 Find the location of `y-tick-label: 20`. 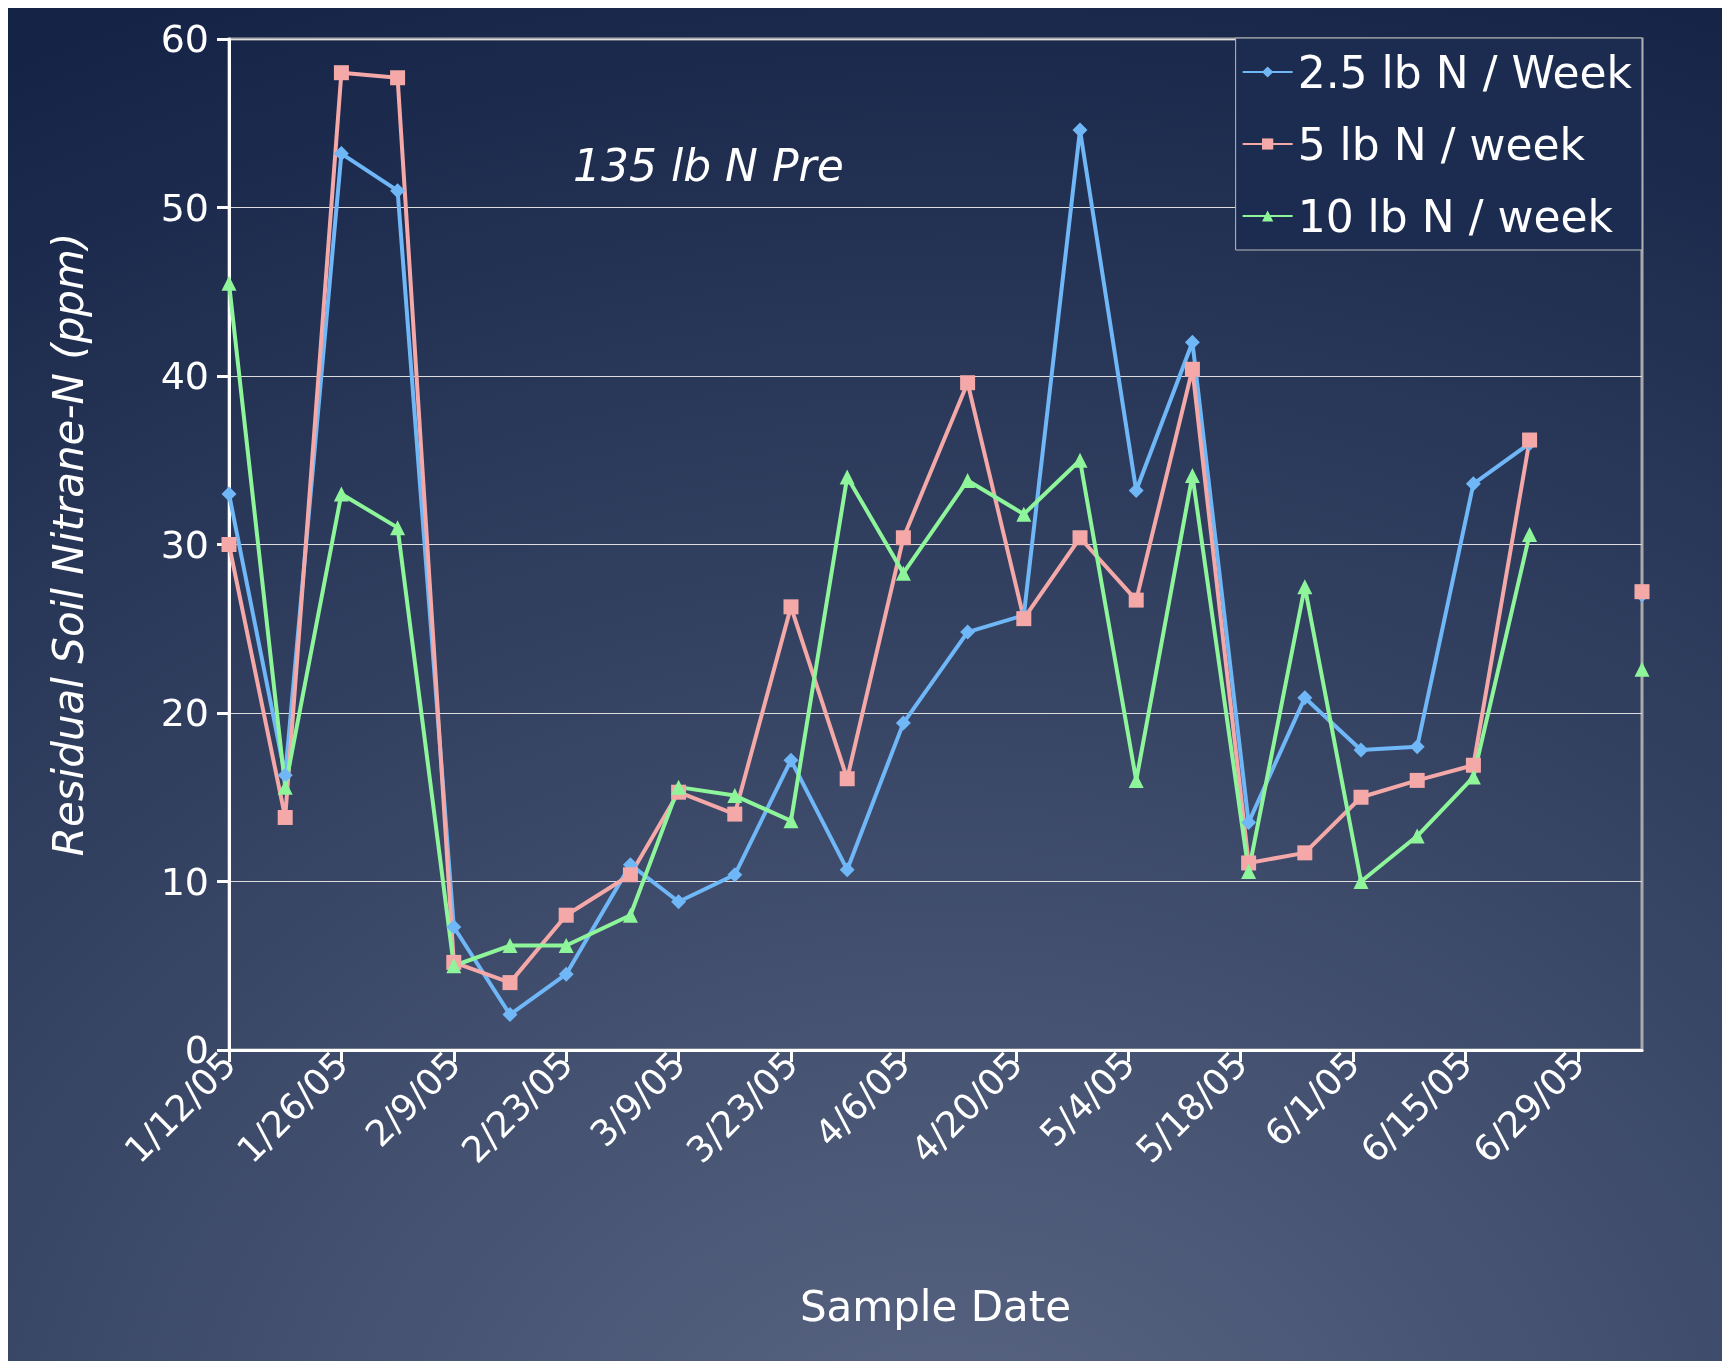

y-tick-label: 20 is located at coordinates (184, 713).